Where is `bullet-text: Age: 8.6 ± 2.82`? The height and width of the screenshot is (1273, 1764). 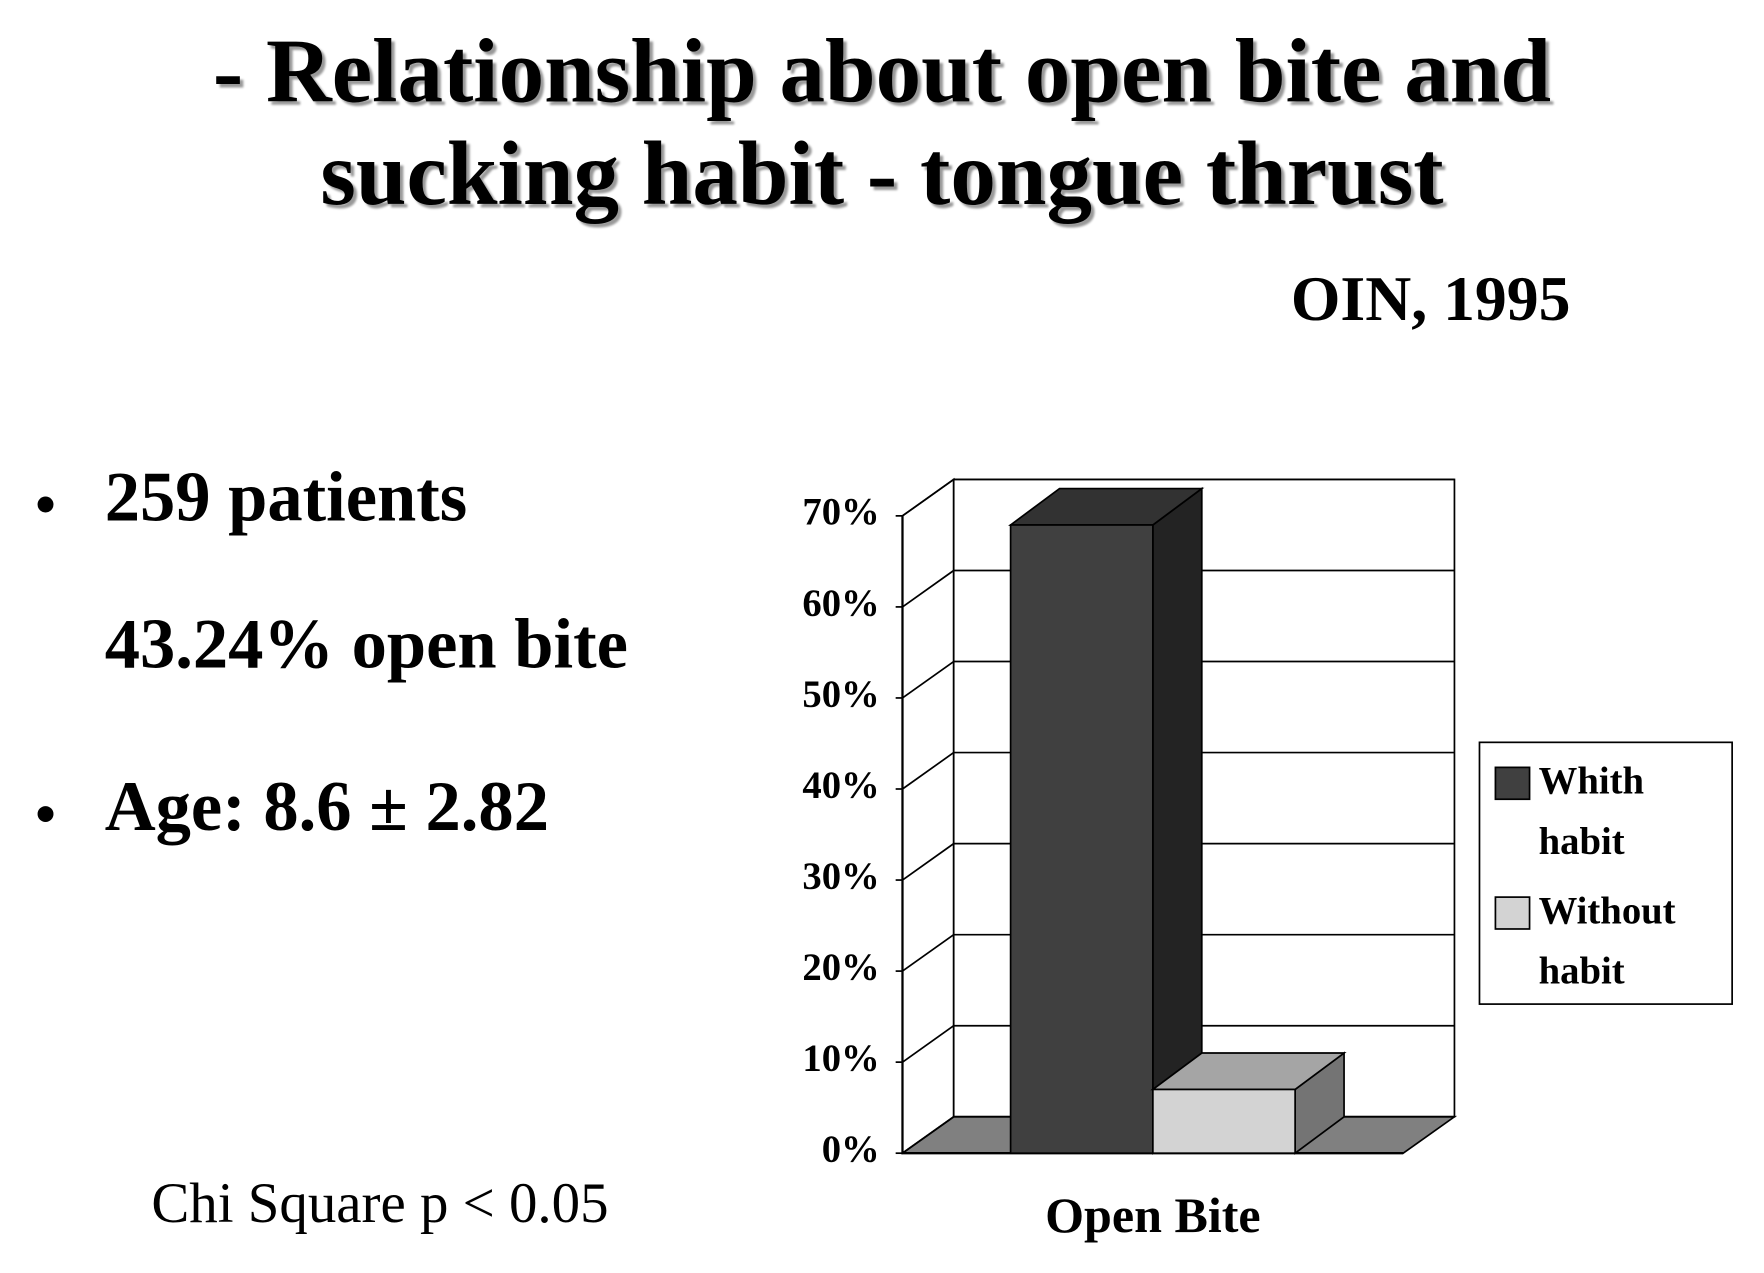 bullet-text: Age: 8.6 ± 2.82 is located at coordinates (327, 807).